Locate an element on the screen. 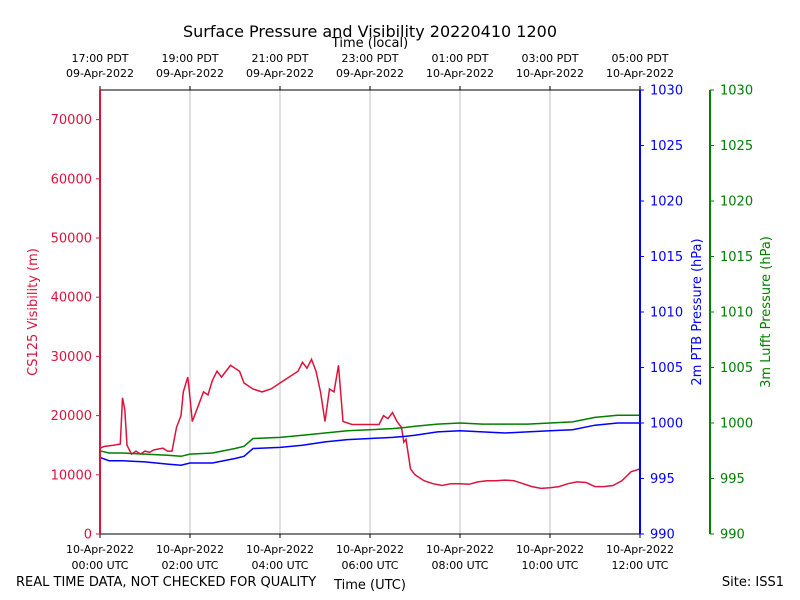 The image size is (800, 600). lufft-tick-label: 1025 is located at coordinates (736, 146).